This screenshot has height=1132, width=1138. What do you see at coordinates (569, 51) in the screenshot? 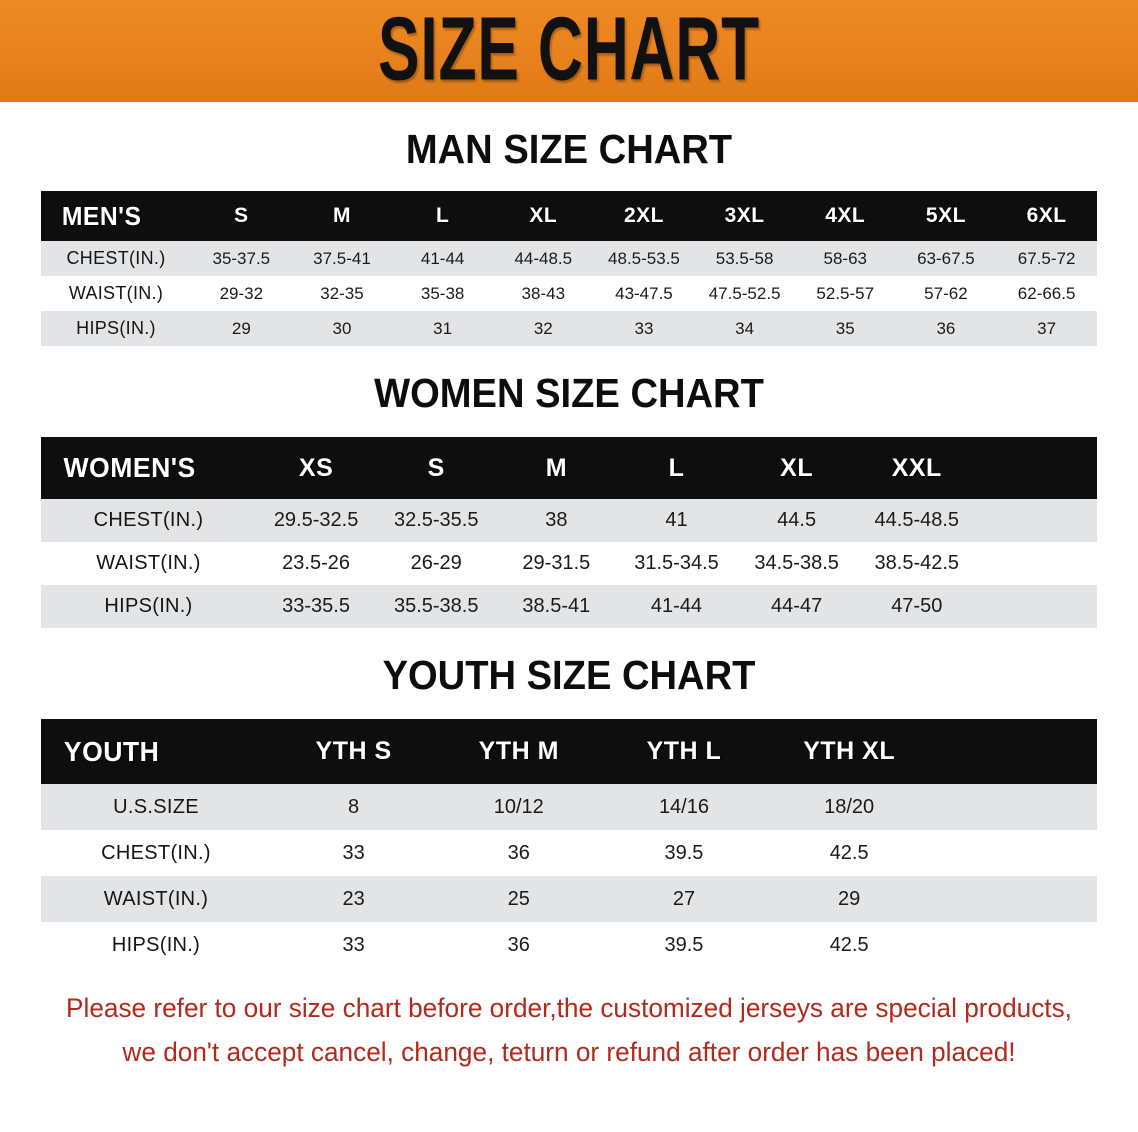
I see `page-banner: SIZE CHART` at bounding box center [569, 51].